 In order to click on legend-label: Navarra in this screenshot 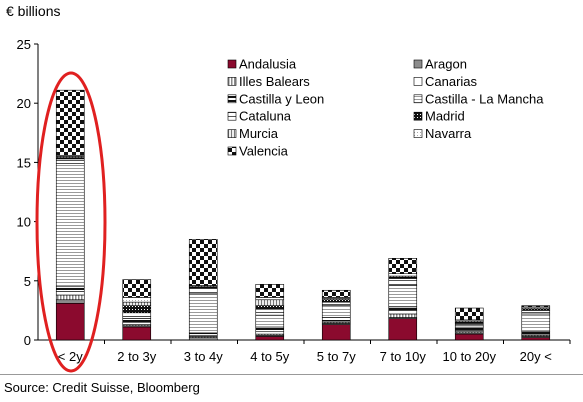, I will do `click(448, 133)`.